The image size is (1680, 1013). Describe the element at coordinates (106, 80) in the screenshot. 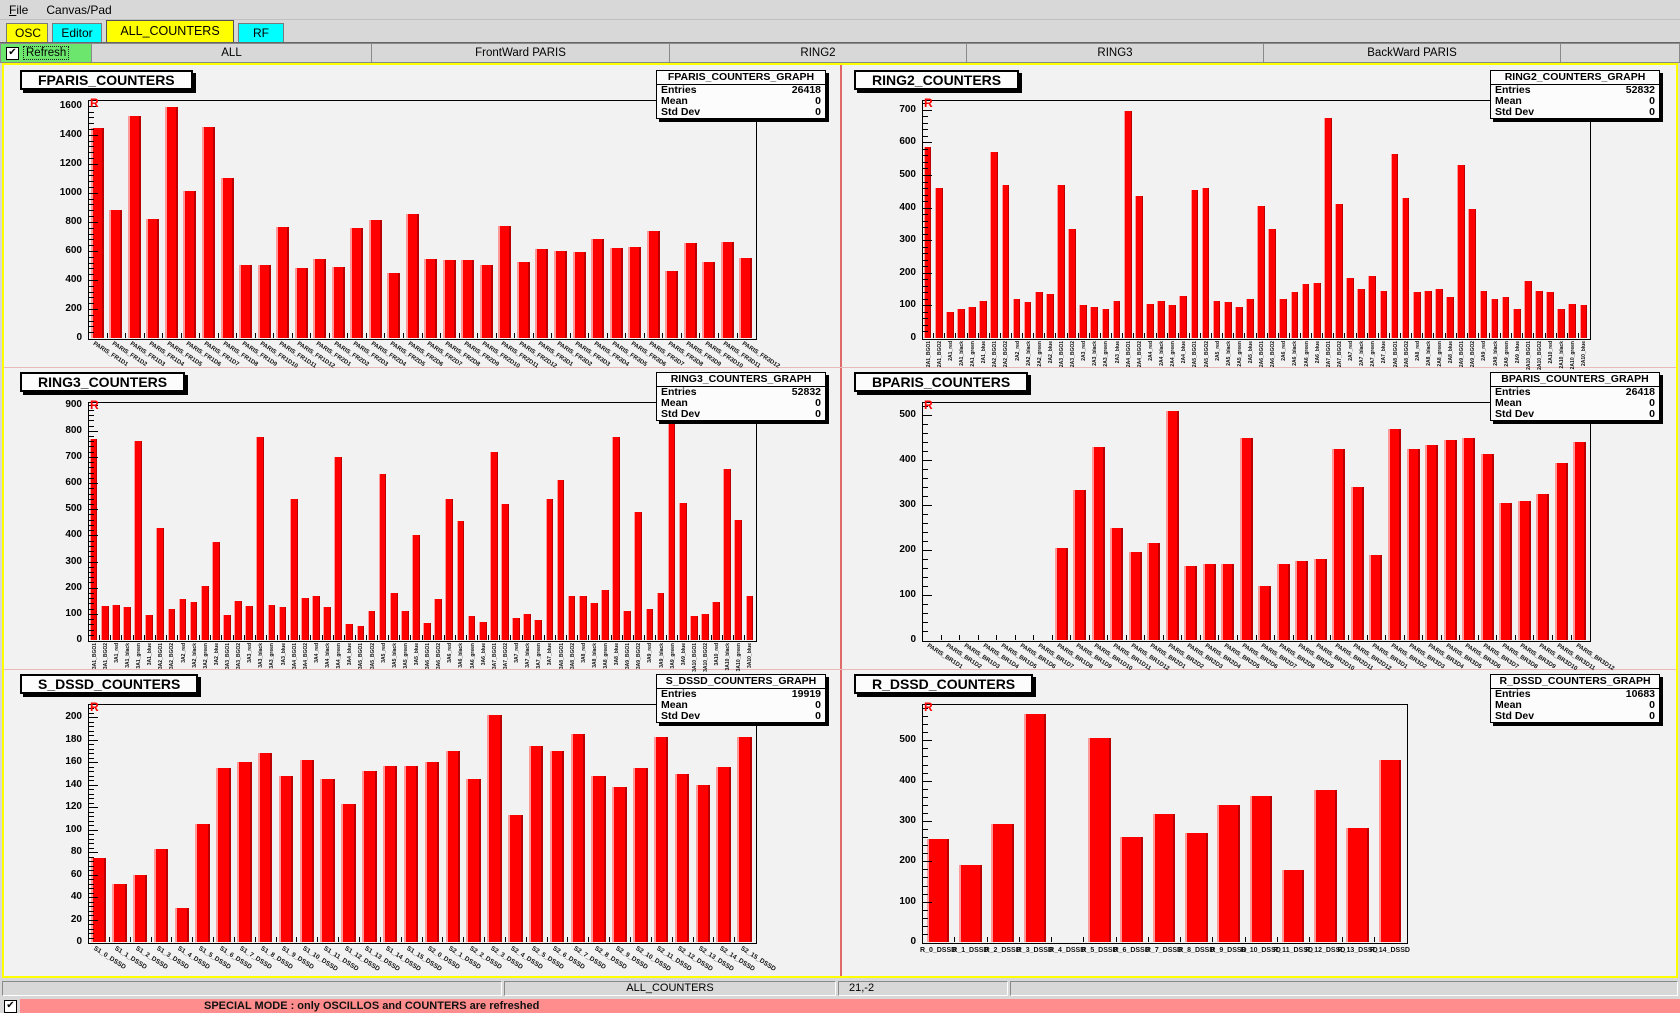

I see `pad-title: FPARIS_COUNTERS` at that location.